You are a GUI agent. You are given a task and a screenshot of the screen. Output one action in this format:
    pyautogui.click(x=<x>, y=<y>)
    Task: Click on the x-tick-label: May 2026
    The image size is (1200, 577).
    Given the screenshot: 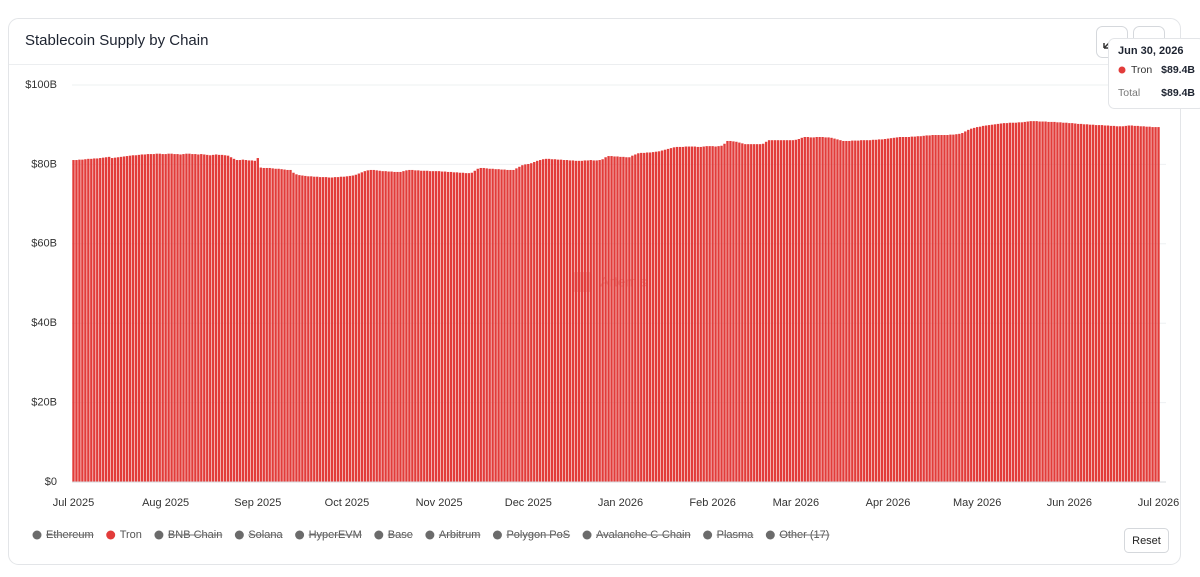 What is the action you would take?
    pyautogui.click(x=977, y=503)
    